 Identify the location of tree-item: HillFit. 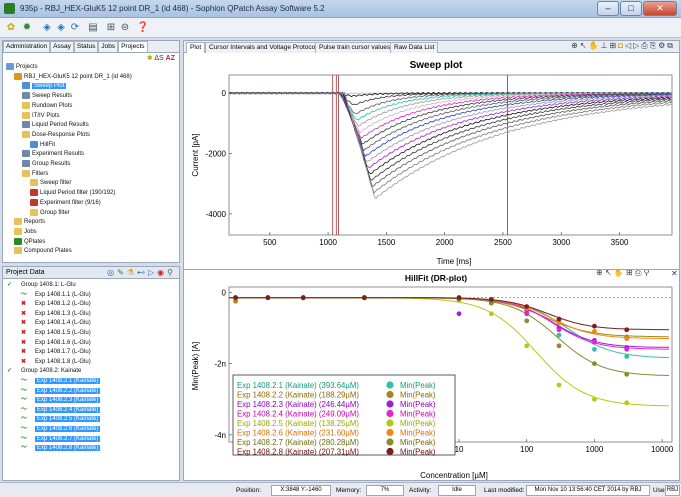
(42, 145).